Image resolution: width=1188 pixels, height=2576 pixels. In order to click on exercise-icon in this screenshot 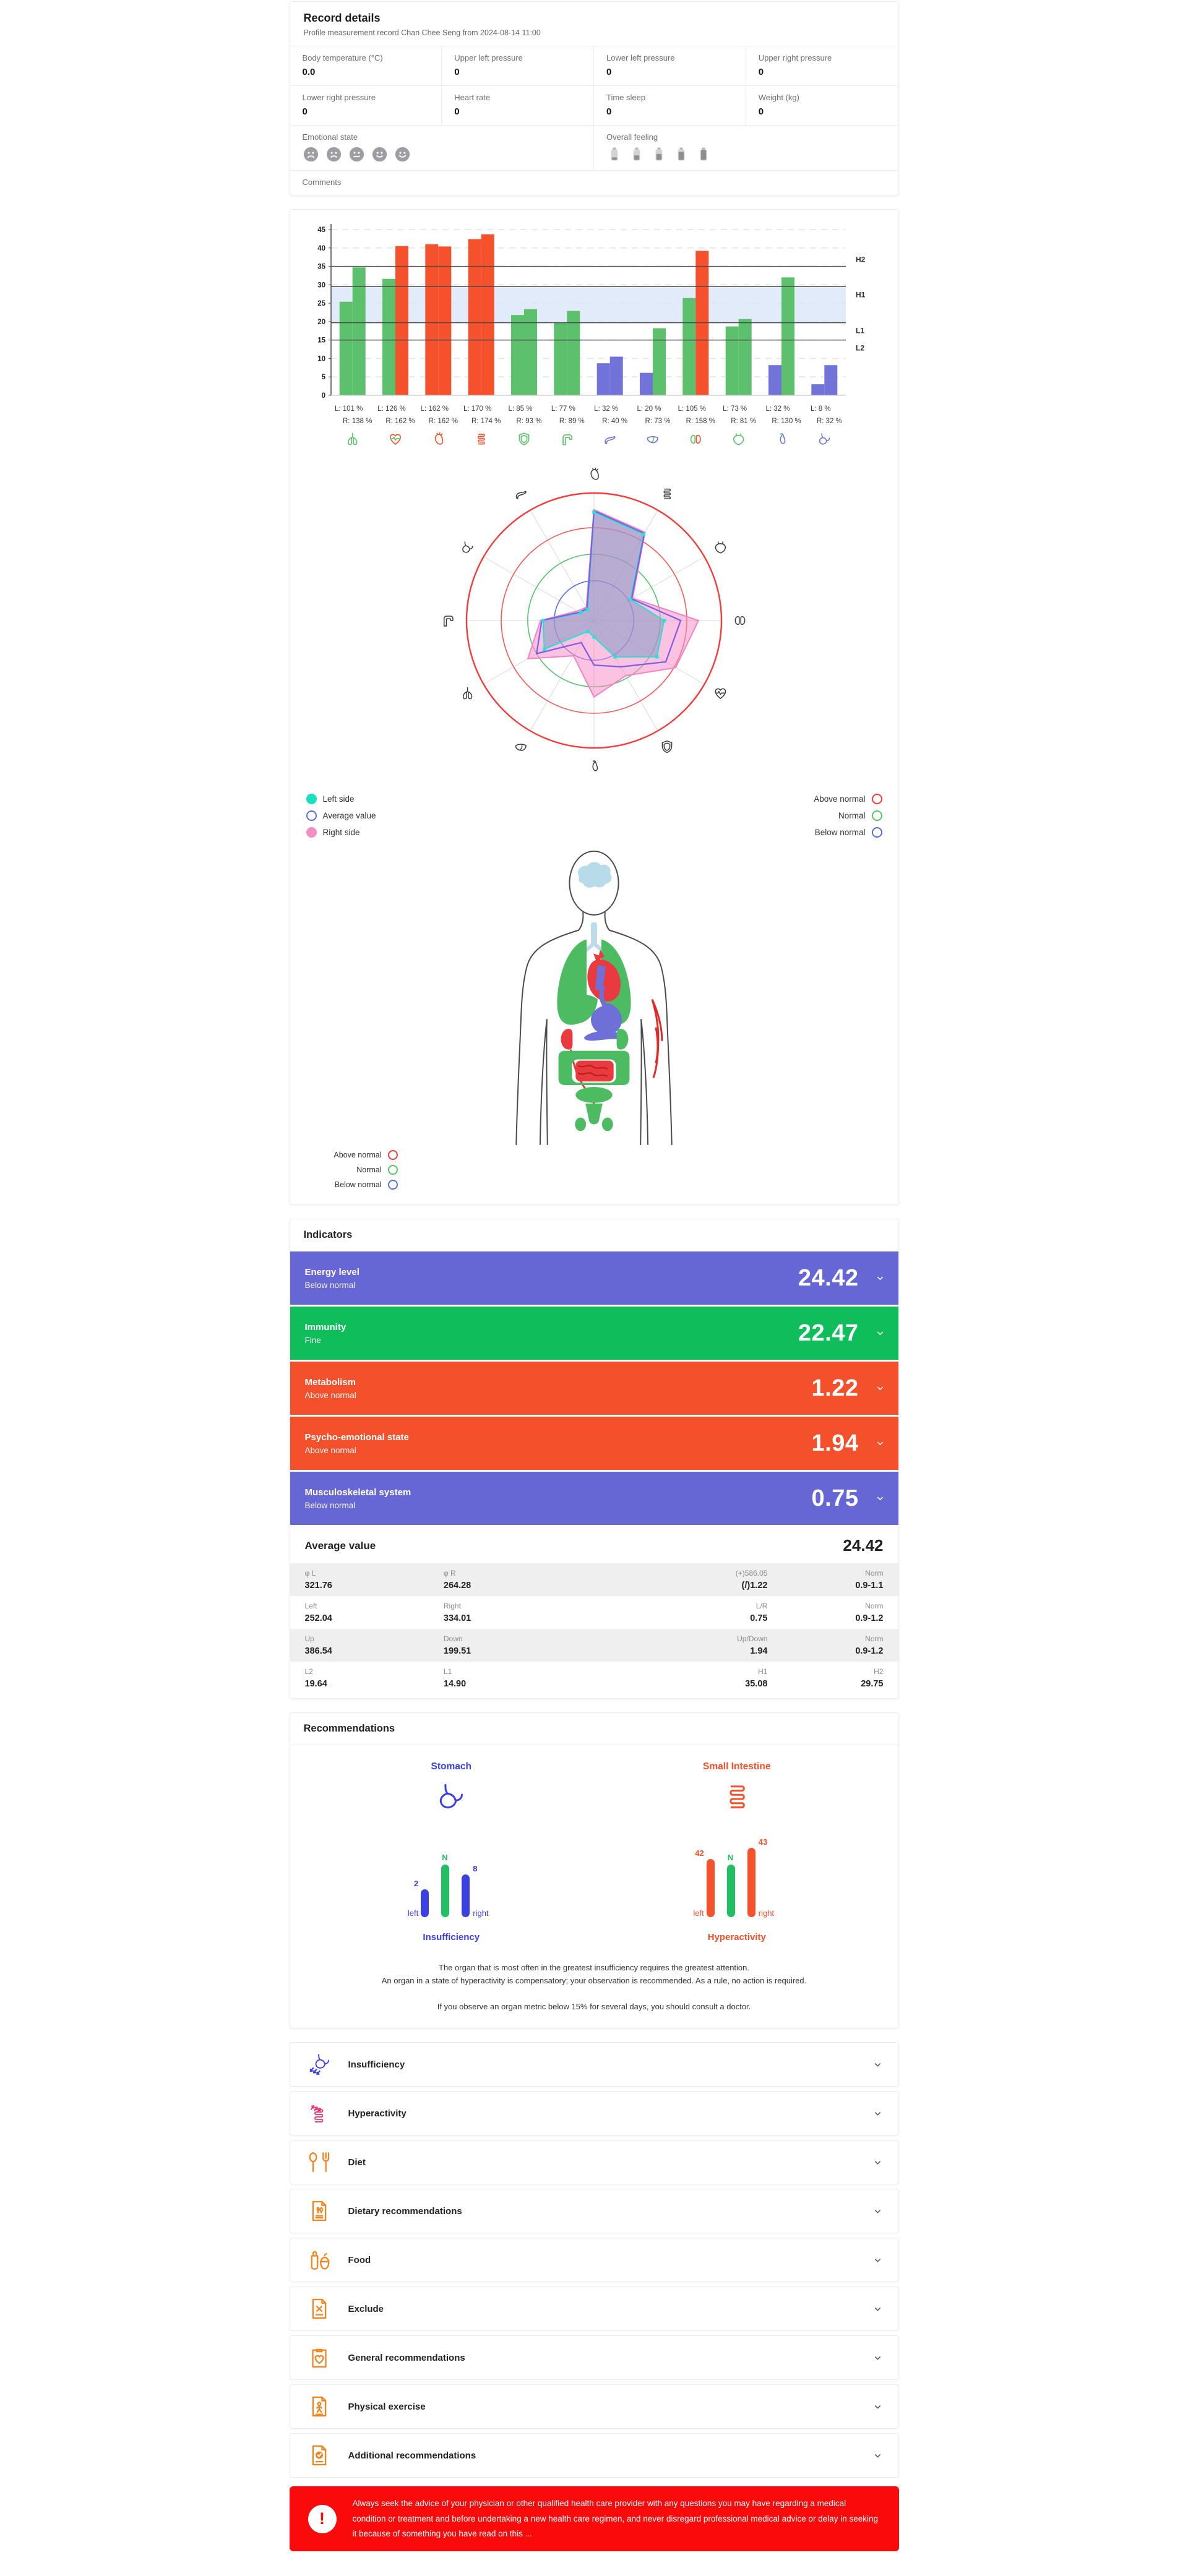, I will do `click(319, 2407)`.